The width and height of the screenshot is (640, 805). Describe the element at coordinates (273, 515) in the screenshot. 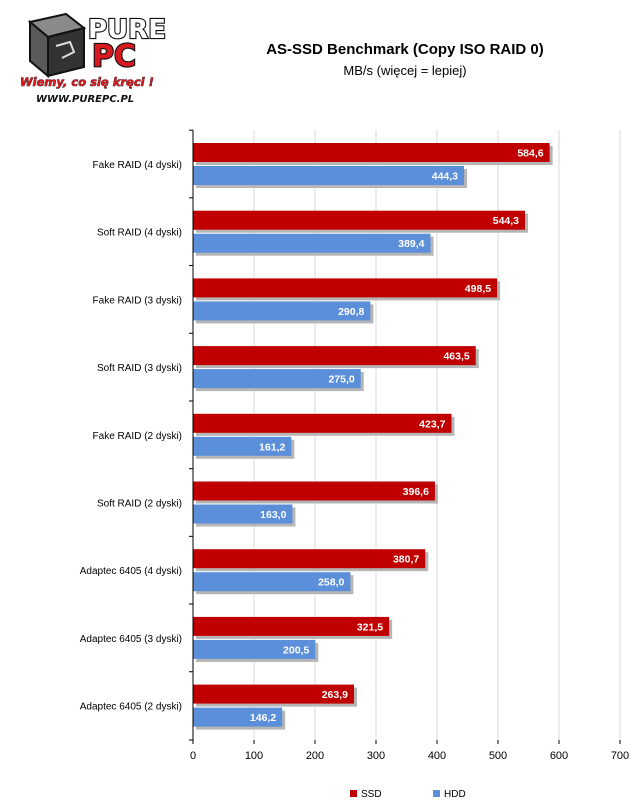

I see `value-label-hdd: 163,0` at that location.